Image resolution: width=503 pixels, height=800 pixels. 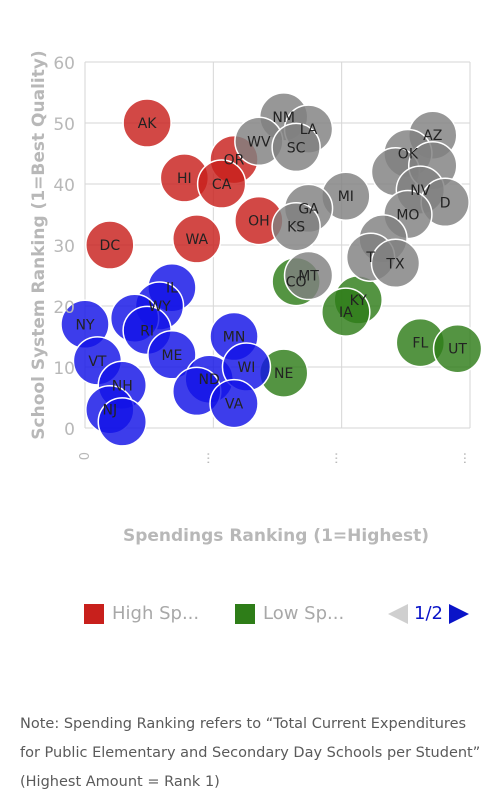 I want to click on data-point-label: VT, so click(x=97, y=362).